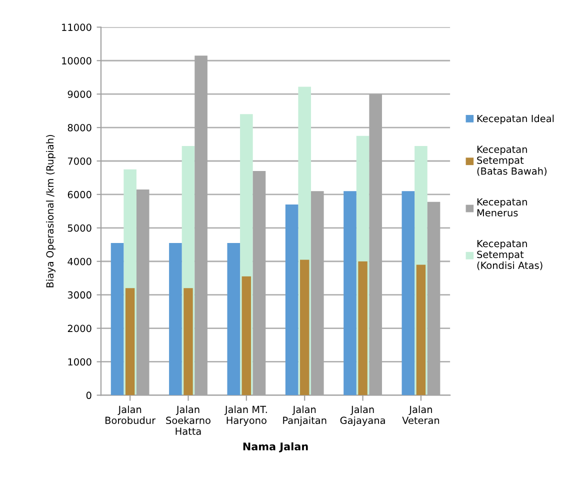 Image resolution: width=577 pixels, height=494 pixels. Describe the element at coordinates (80, 128) in the screenshot. I see `y-tick-label: 8000` at that location.